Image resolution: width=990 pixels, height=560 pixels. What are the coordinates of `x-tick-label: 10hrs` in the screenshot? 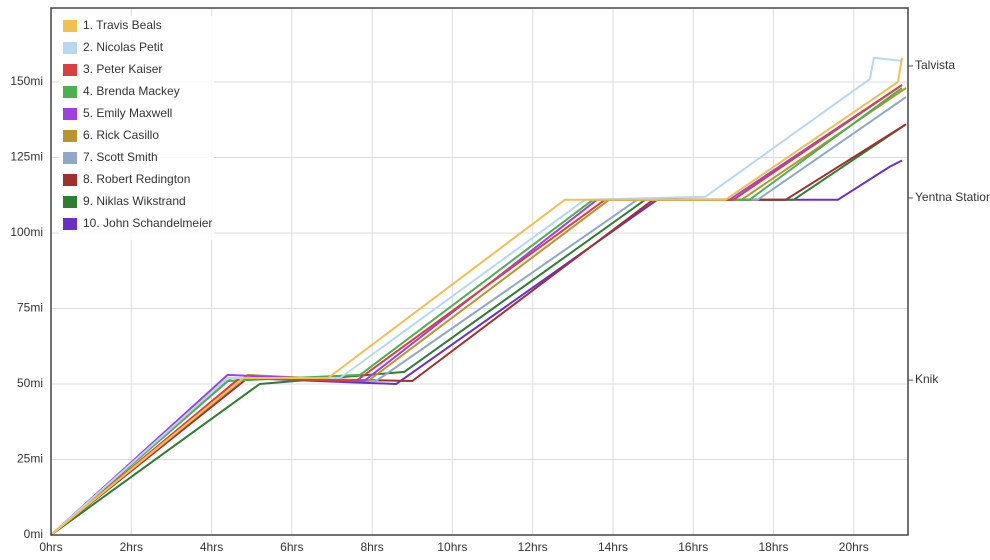 It's located at (452, 547).